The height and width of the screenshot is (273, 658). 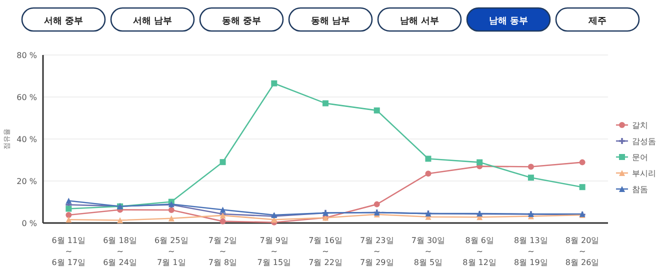 I want to click on tab: 남해 서부, so click(x=419, y=19).